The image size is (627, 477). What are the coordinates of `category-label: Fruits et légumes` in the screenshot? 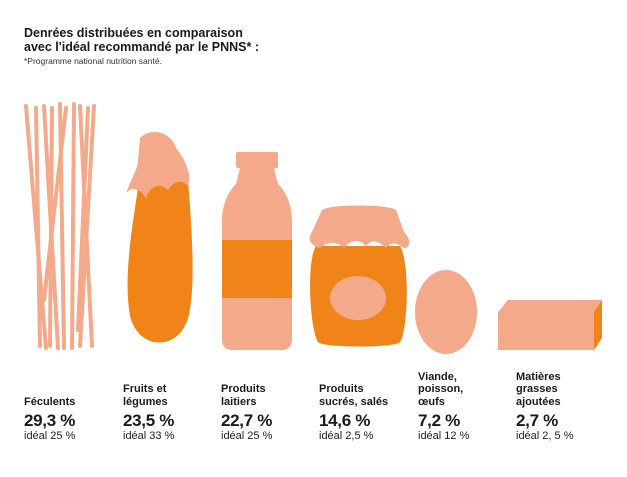 It's located at (145, 395).